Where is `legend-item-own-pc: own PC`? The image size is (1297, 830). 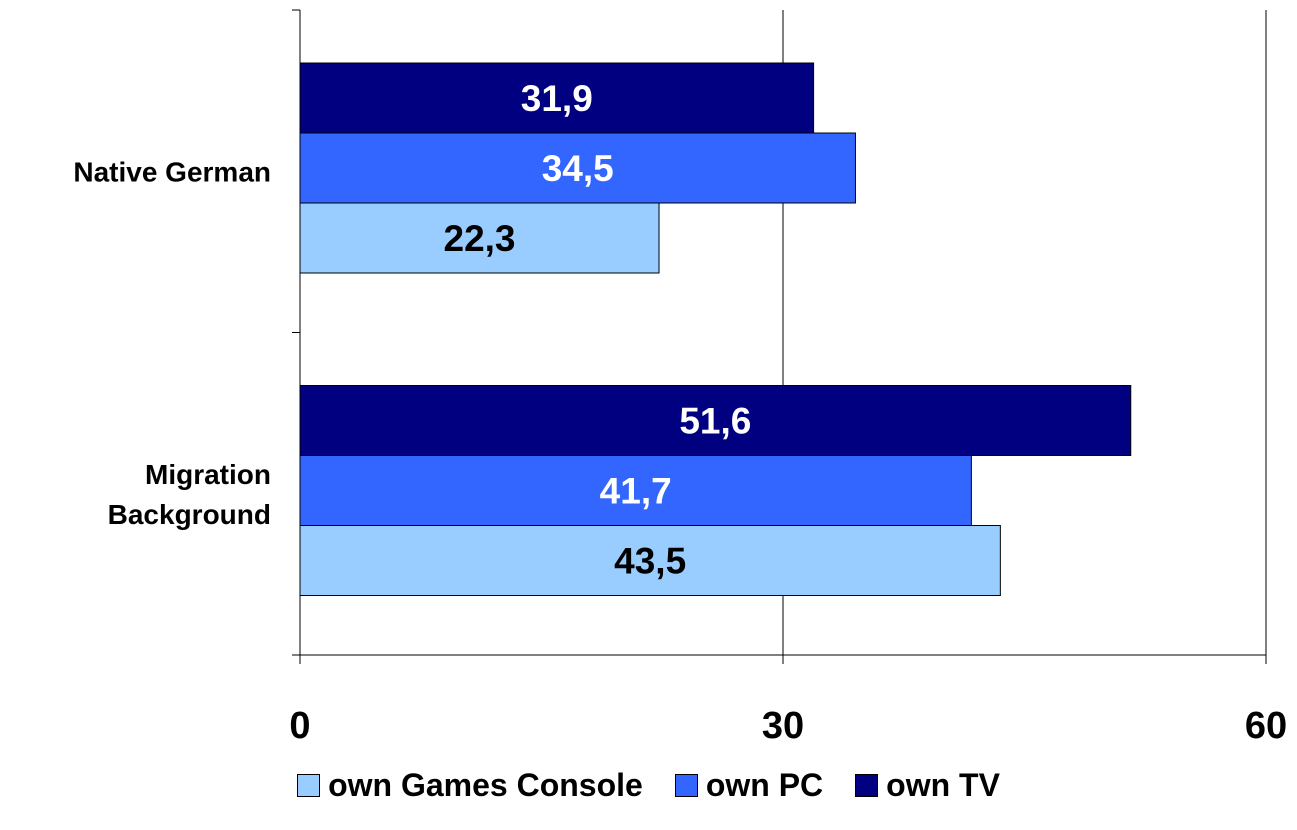 legend-item-own-pc: own PC is located at coordinates (749, 785).